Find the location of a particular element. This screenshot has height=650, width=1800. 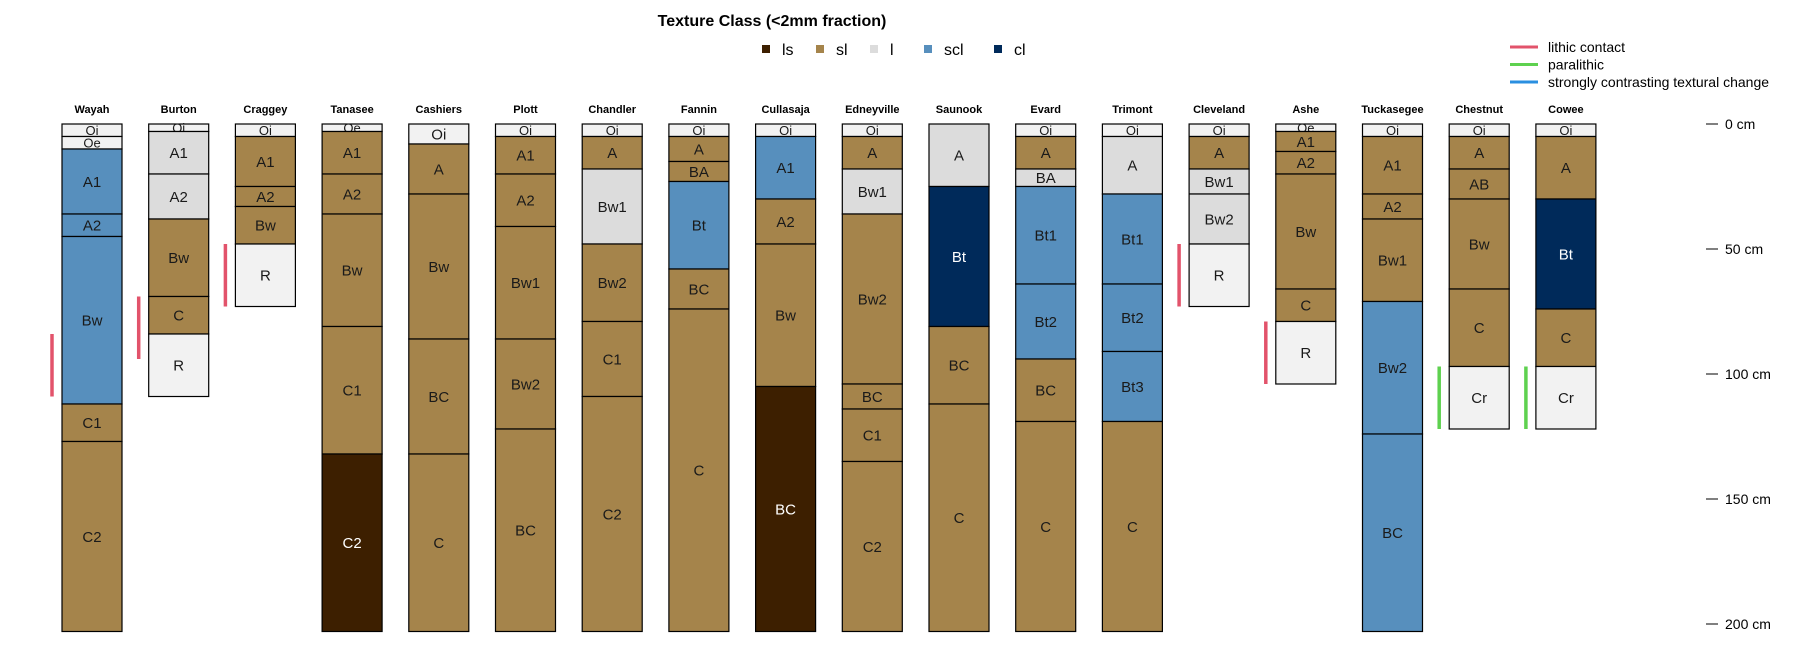

profile-name: Ashe is located at coordinates (1305, 110).